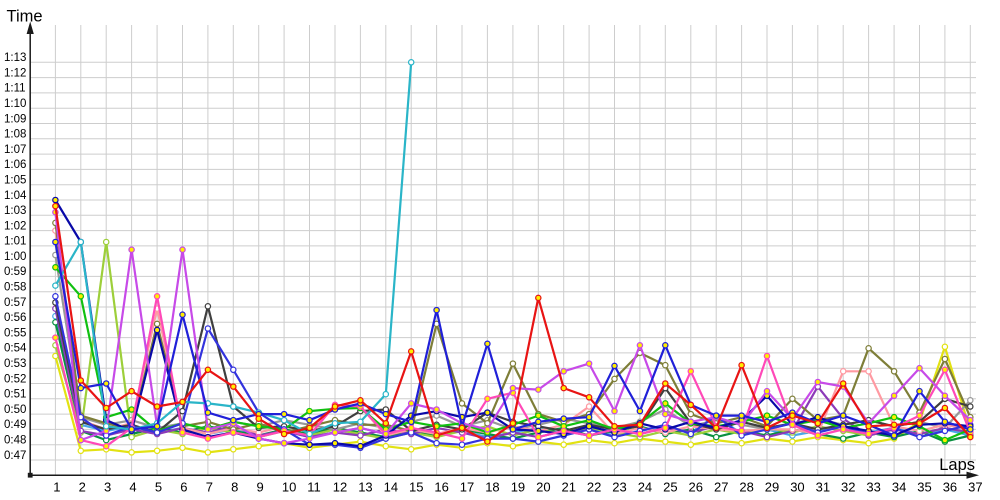 This screenshot has width=1000, height=500. Describe the element at coordinates (746, 487) in the screenshot. I see `svg-text: 28` at that location.